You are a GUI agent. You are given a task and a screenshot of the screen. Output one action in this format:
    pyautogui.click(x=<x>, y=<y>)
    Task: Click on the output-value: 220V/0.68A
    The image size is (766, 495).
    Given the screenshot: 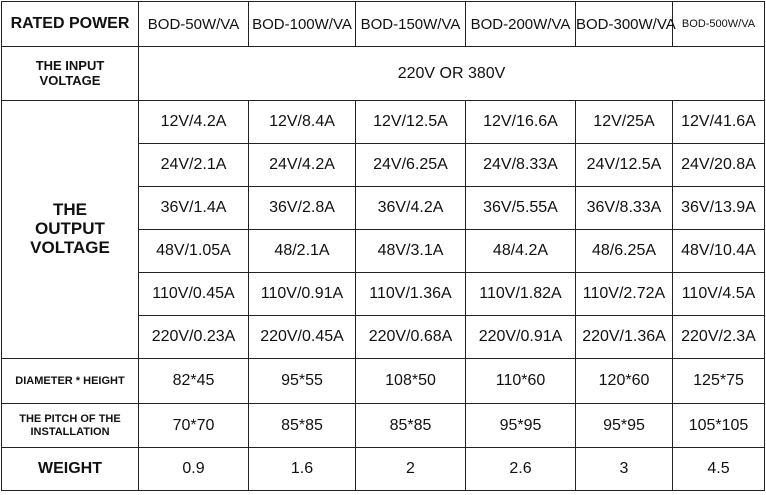 What is the action you would take?
    pyautogui.click(x=410, y=337)
    